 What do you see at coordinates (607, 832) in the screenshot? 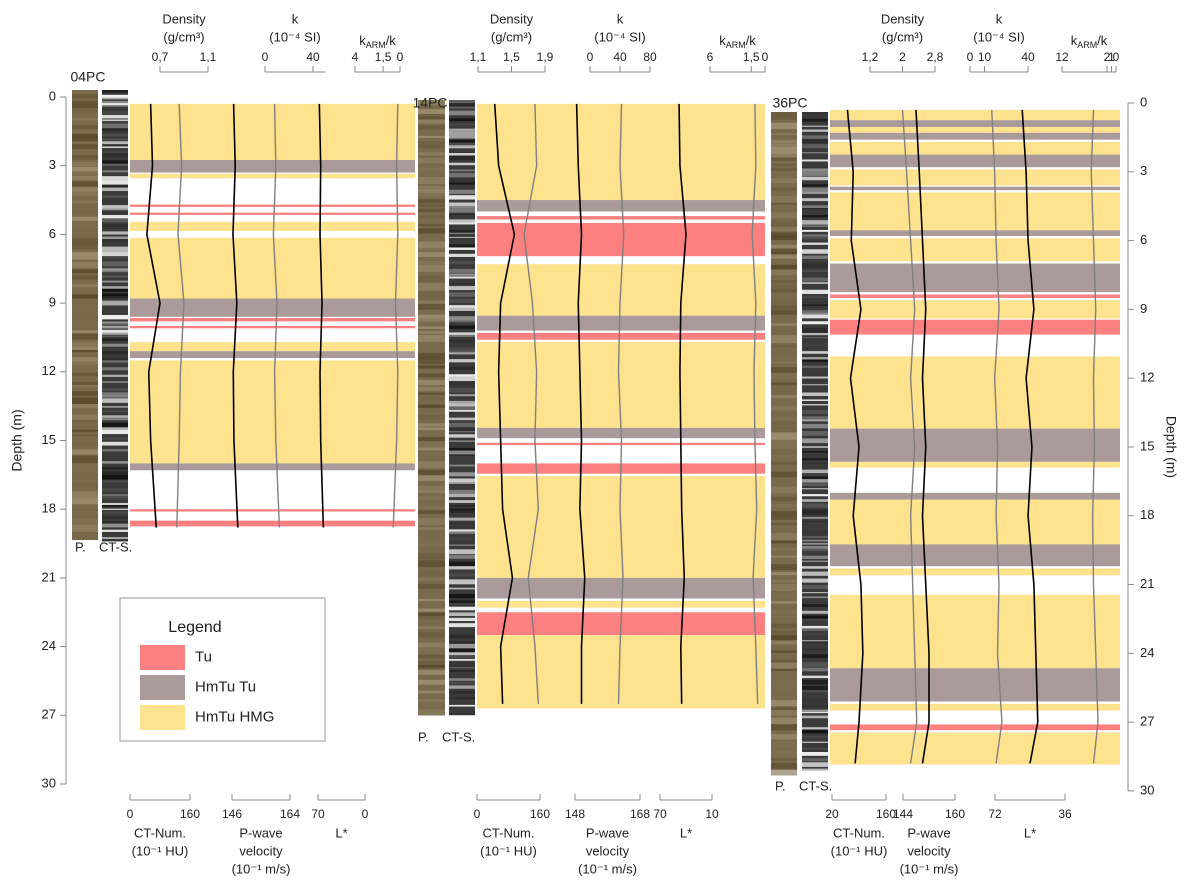
I see `axis-title: P-wave` at bounding box center [607, 832].